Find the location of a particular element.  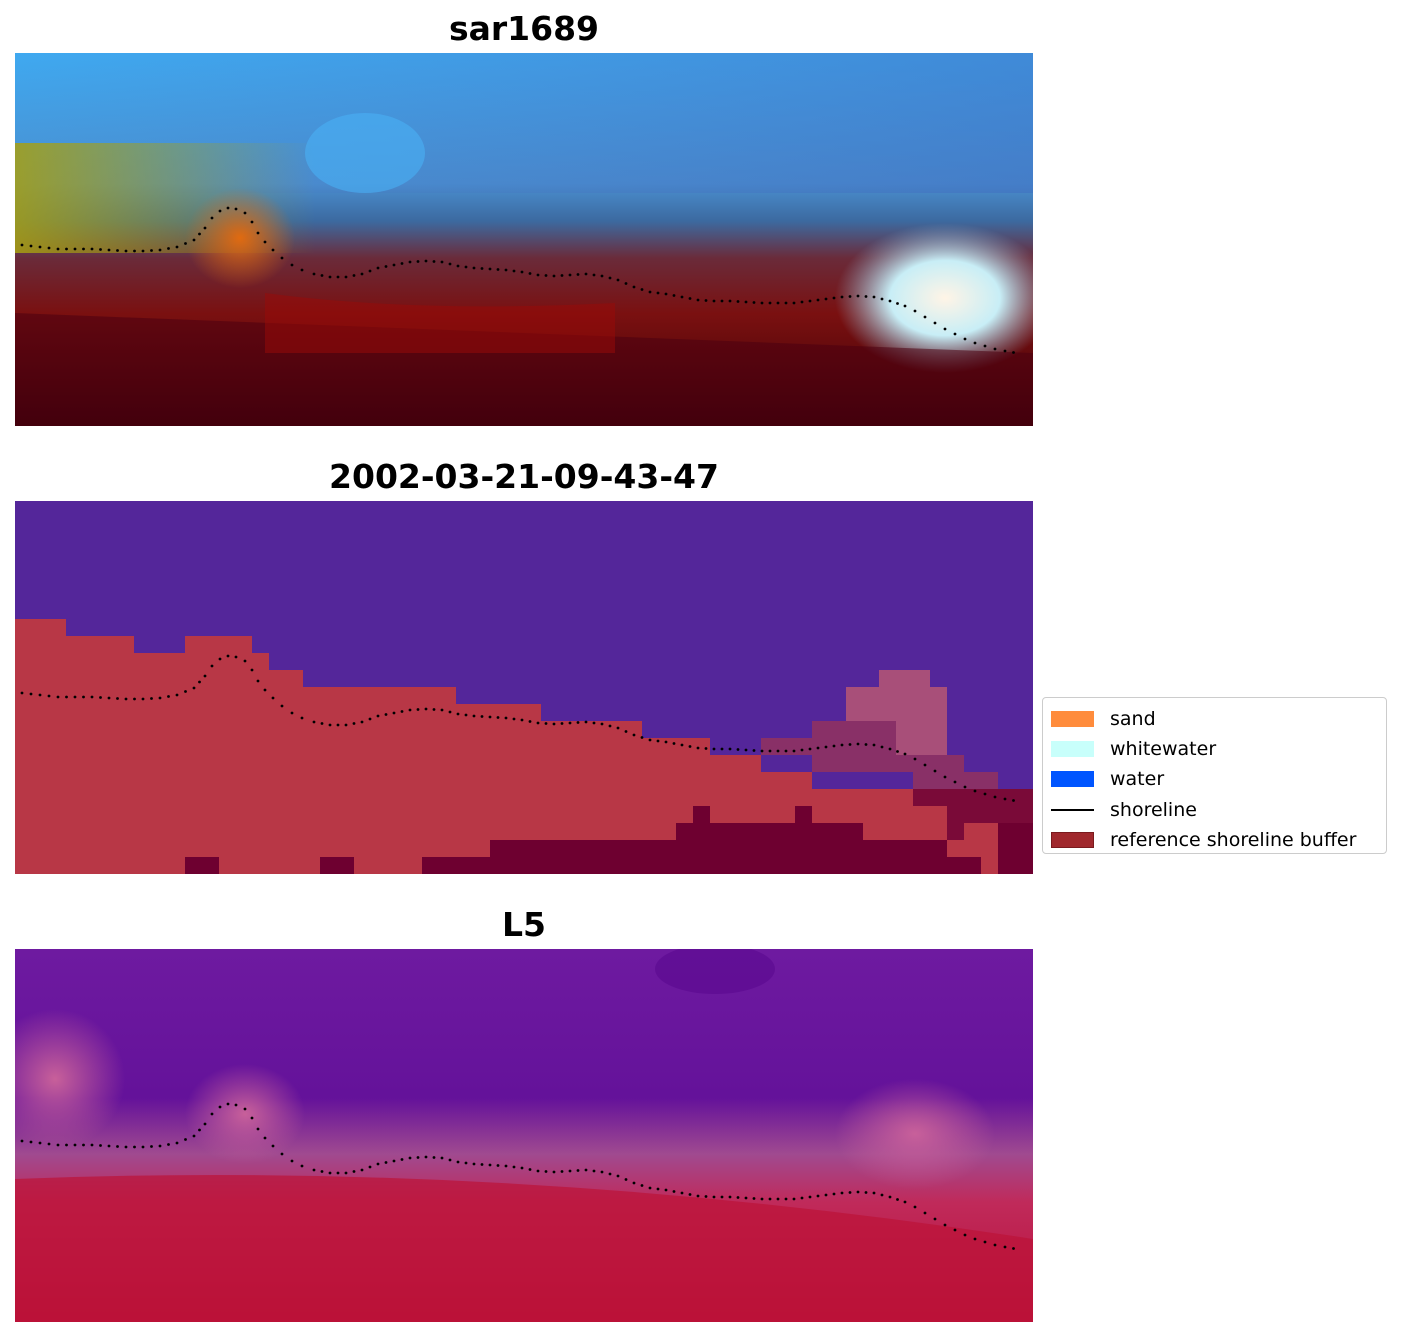

legend-label: whitewater is located at coordinates (1163, 749).